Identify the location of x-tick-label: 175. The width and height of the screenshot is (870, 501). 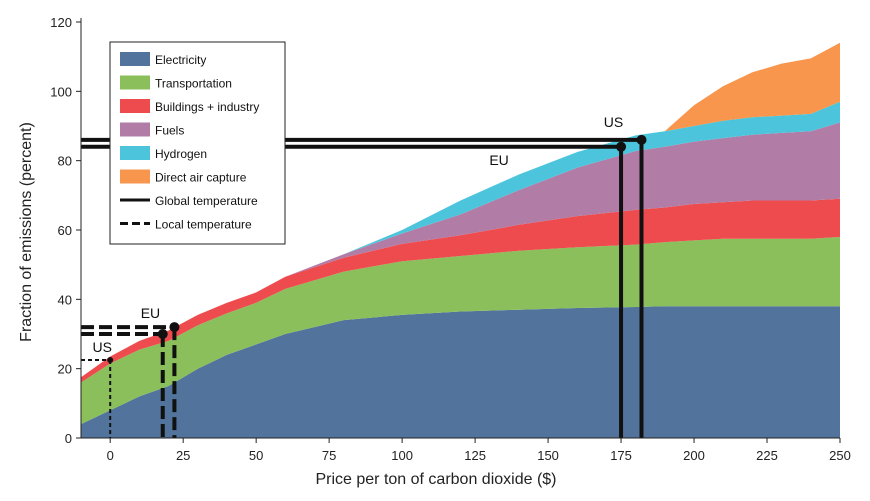
(621, 455).